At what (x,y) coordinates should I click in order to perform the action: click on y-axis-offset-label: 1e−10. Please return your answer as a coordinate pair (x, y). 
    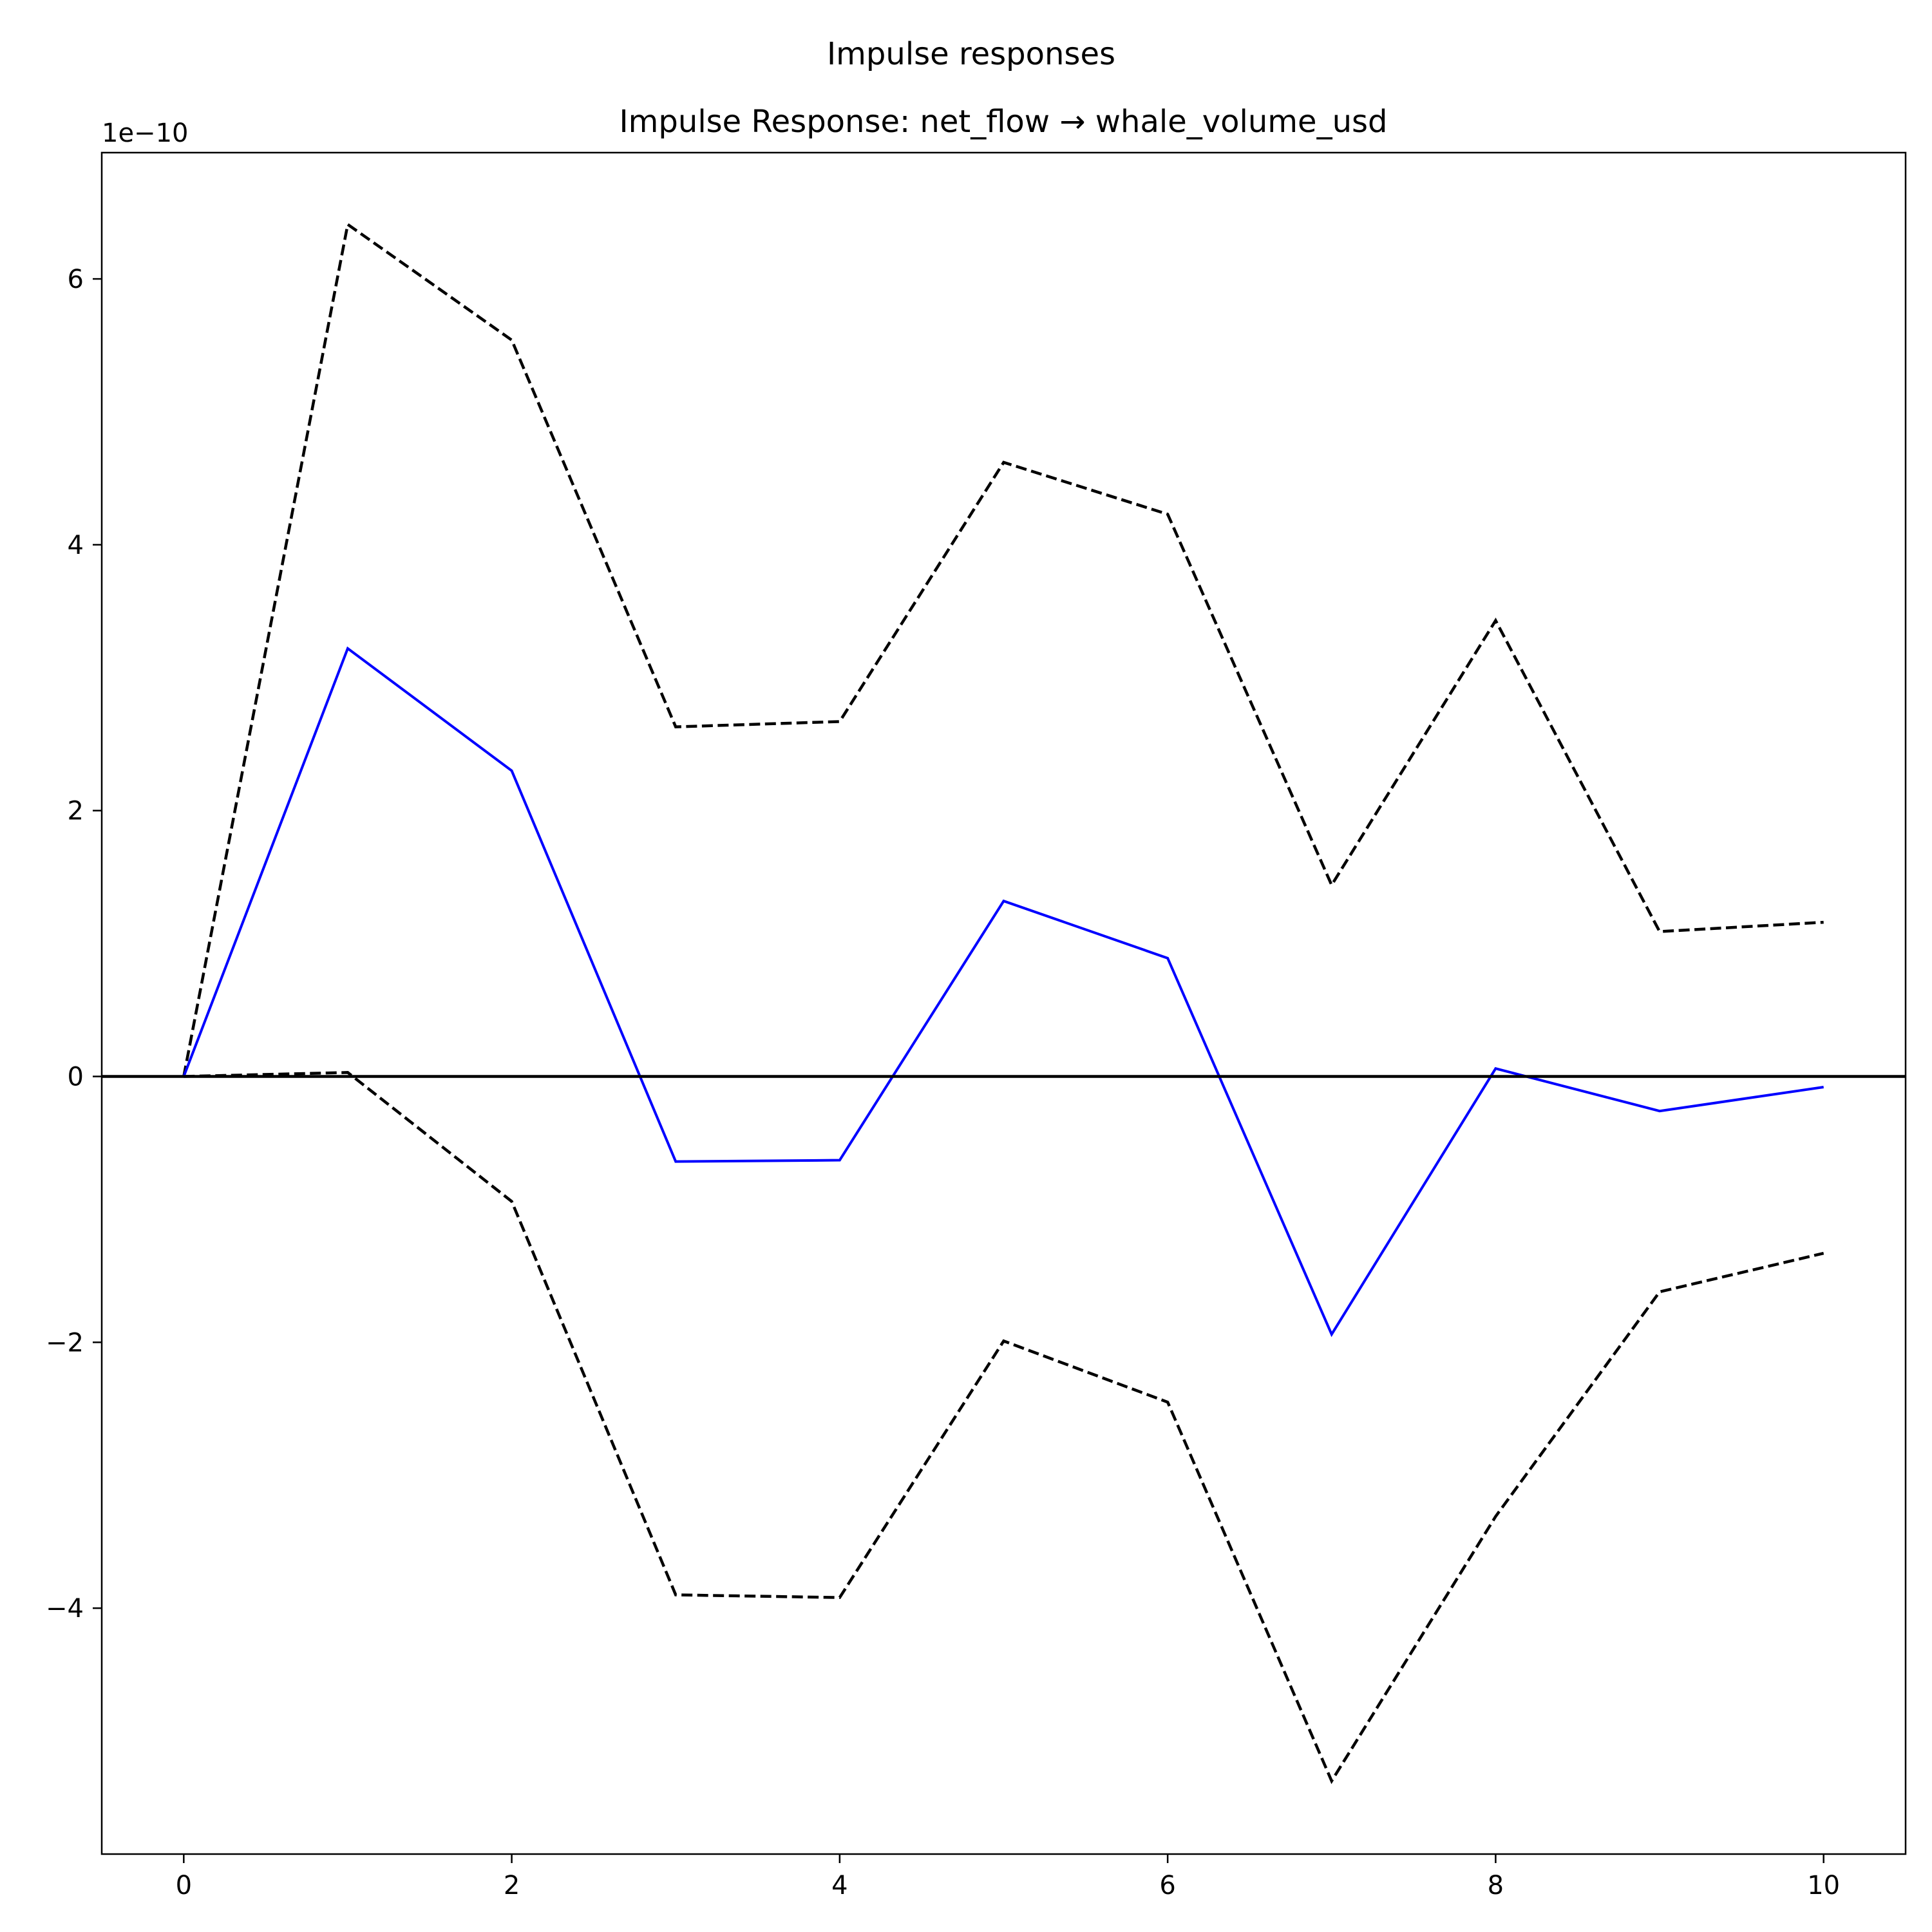
    Looking at the image, I should click on (145, 133).